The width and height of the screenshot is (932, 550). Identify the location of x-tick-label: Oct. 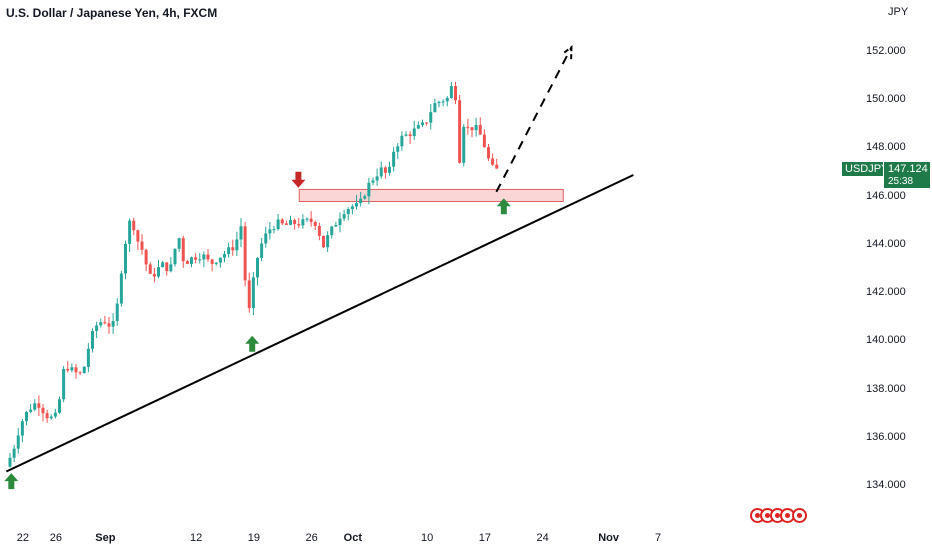
(353, 538).